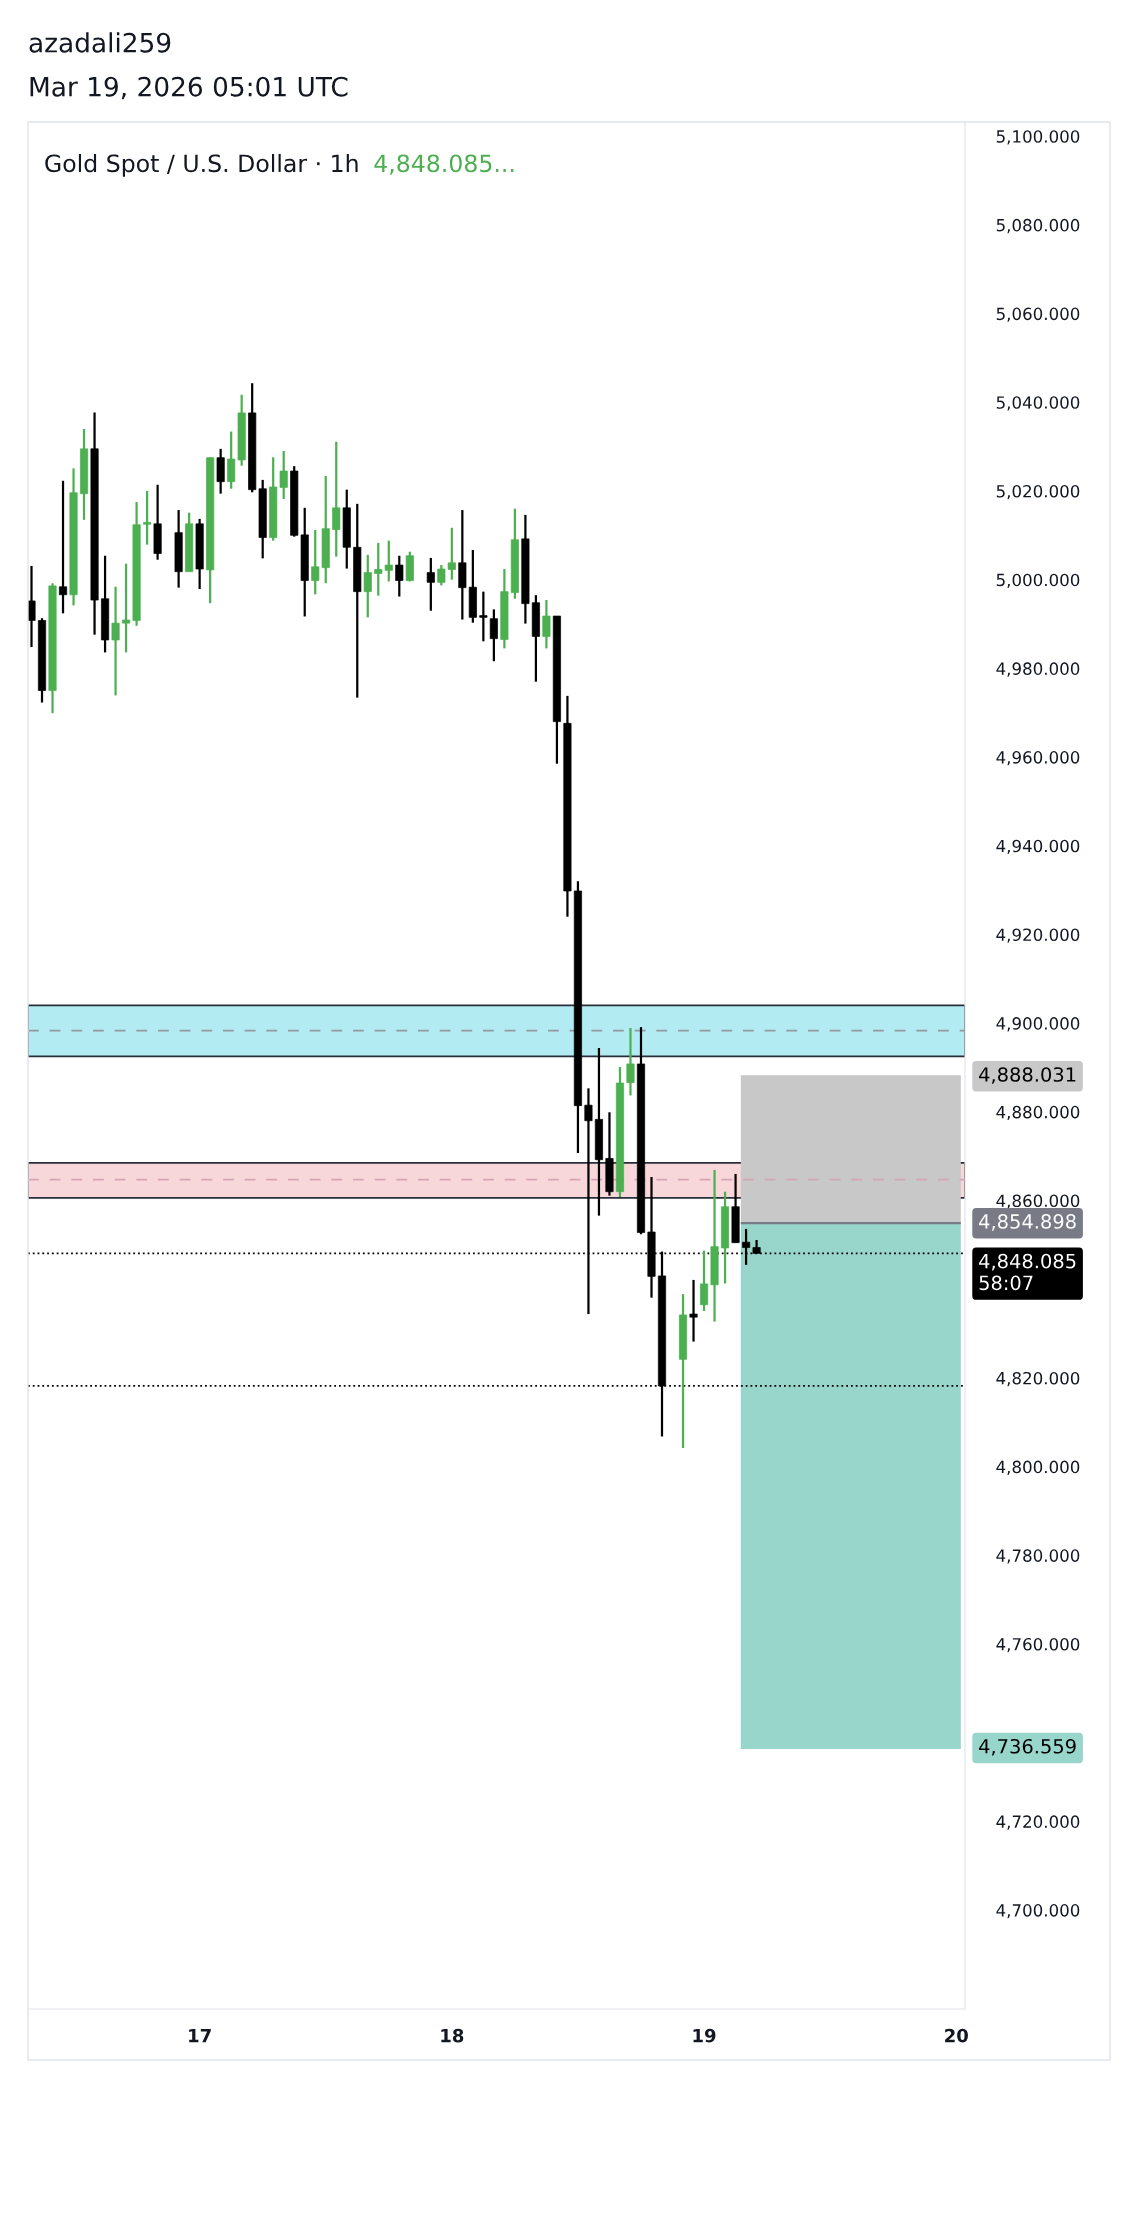 The image size is (1137, 2226). I want to click on text: Gold Spot / U.S. Dollar · 1h, so click(201, 165).